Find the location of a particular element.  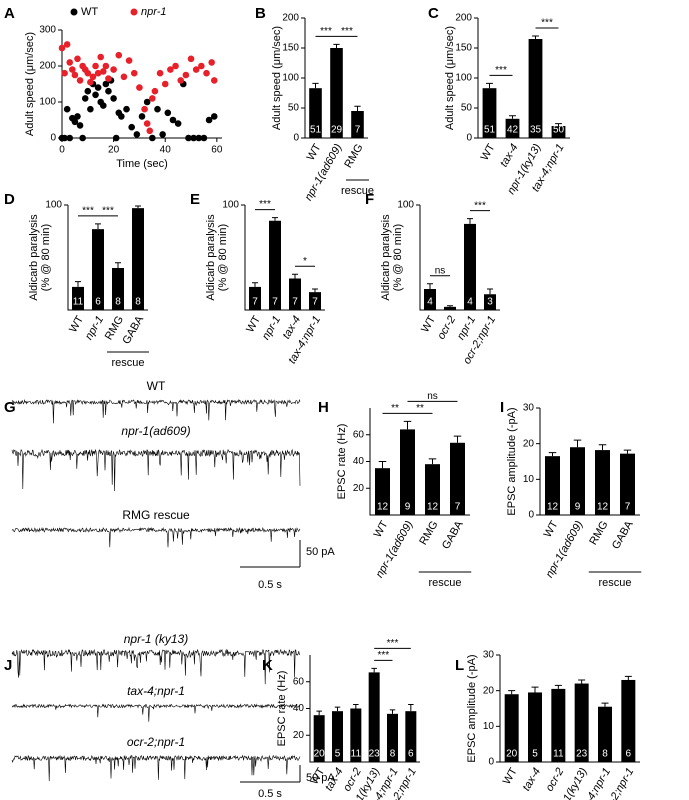

trace-label: tax-4;npr-1 is located at coordinates (156, 691).